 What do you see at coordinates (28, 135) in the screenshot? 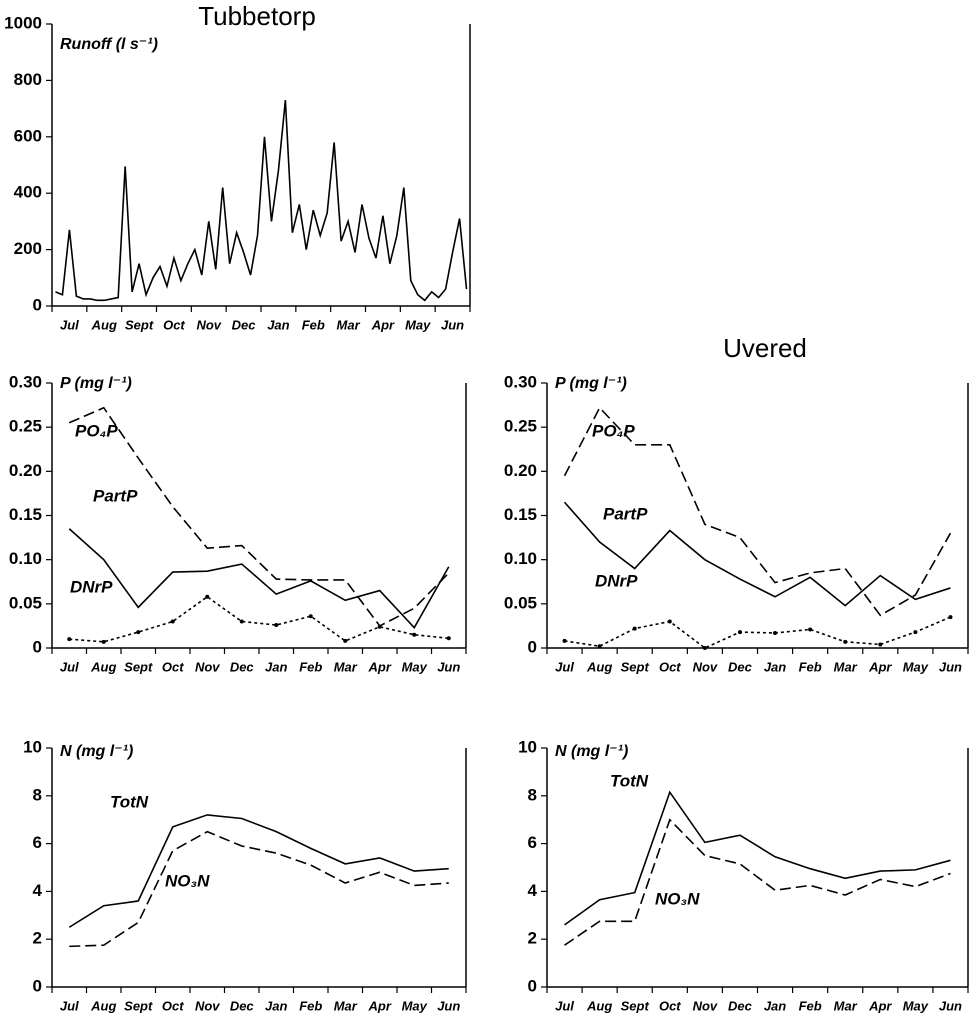
I see `y-tick-label: 600` at bounding box center [28, 135].